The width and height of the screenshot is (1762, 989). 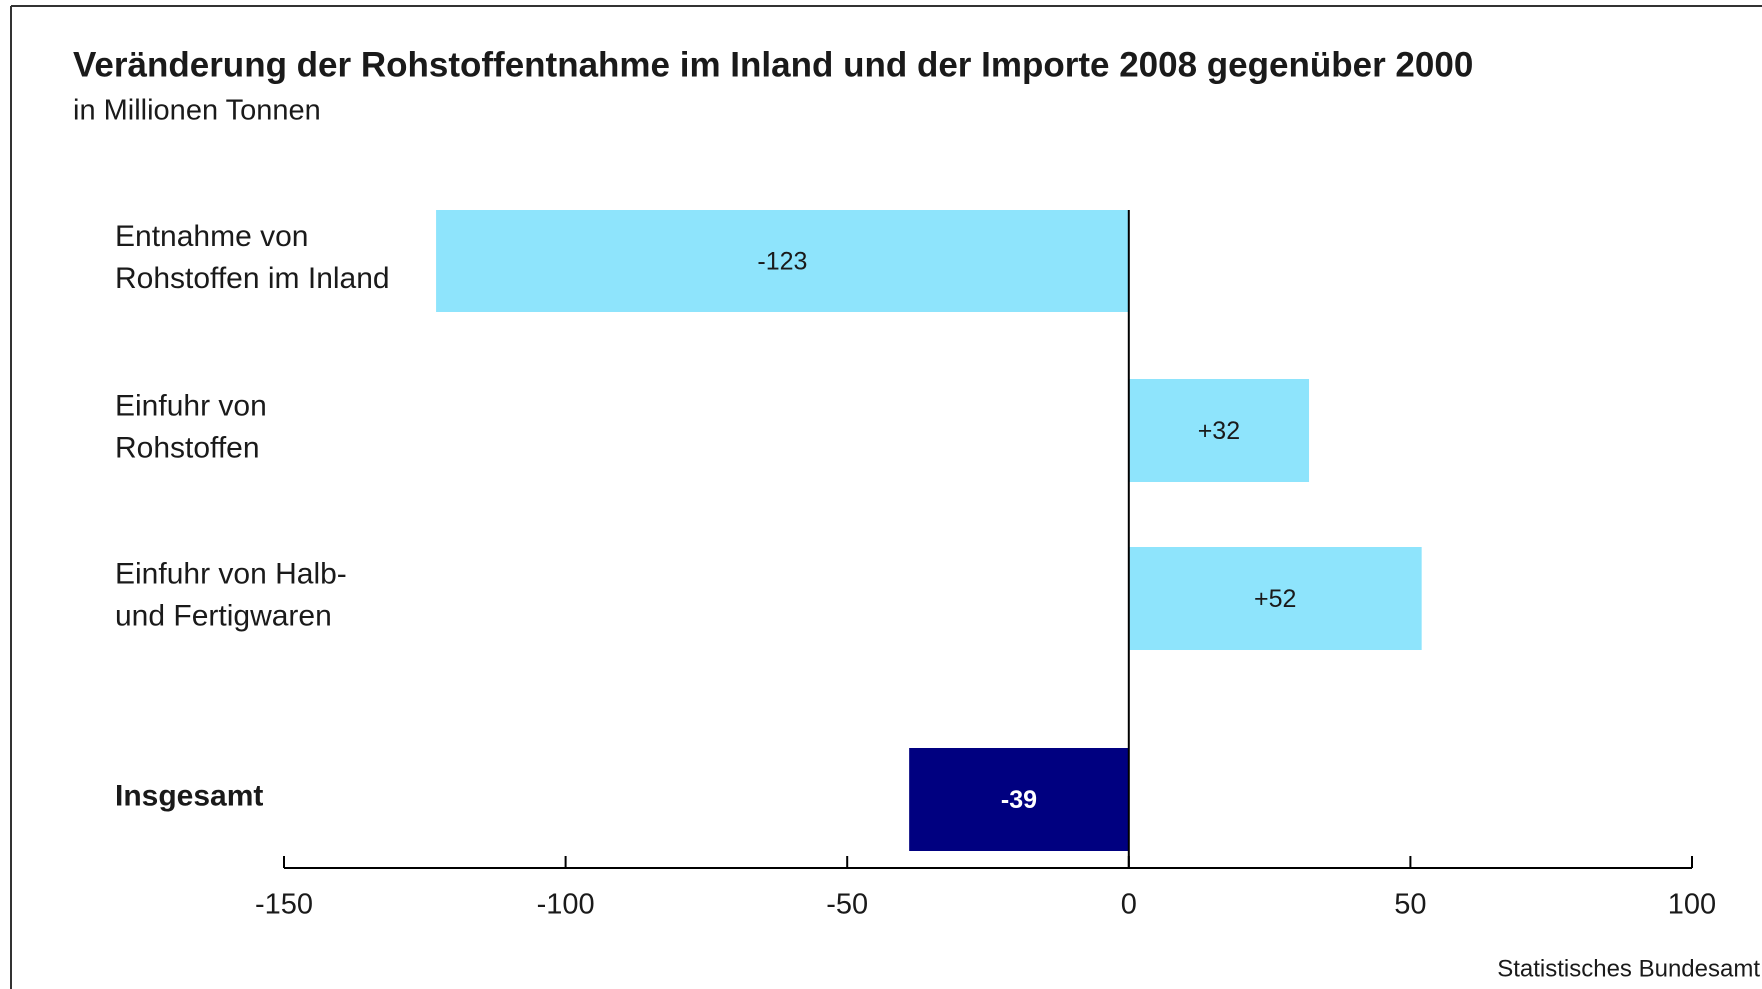 I want to click on x-tick-label: 50, so click(x=1410, y=905).